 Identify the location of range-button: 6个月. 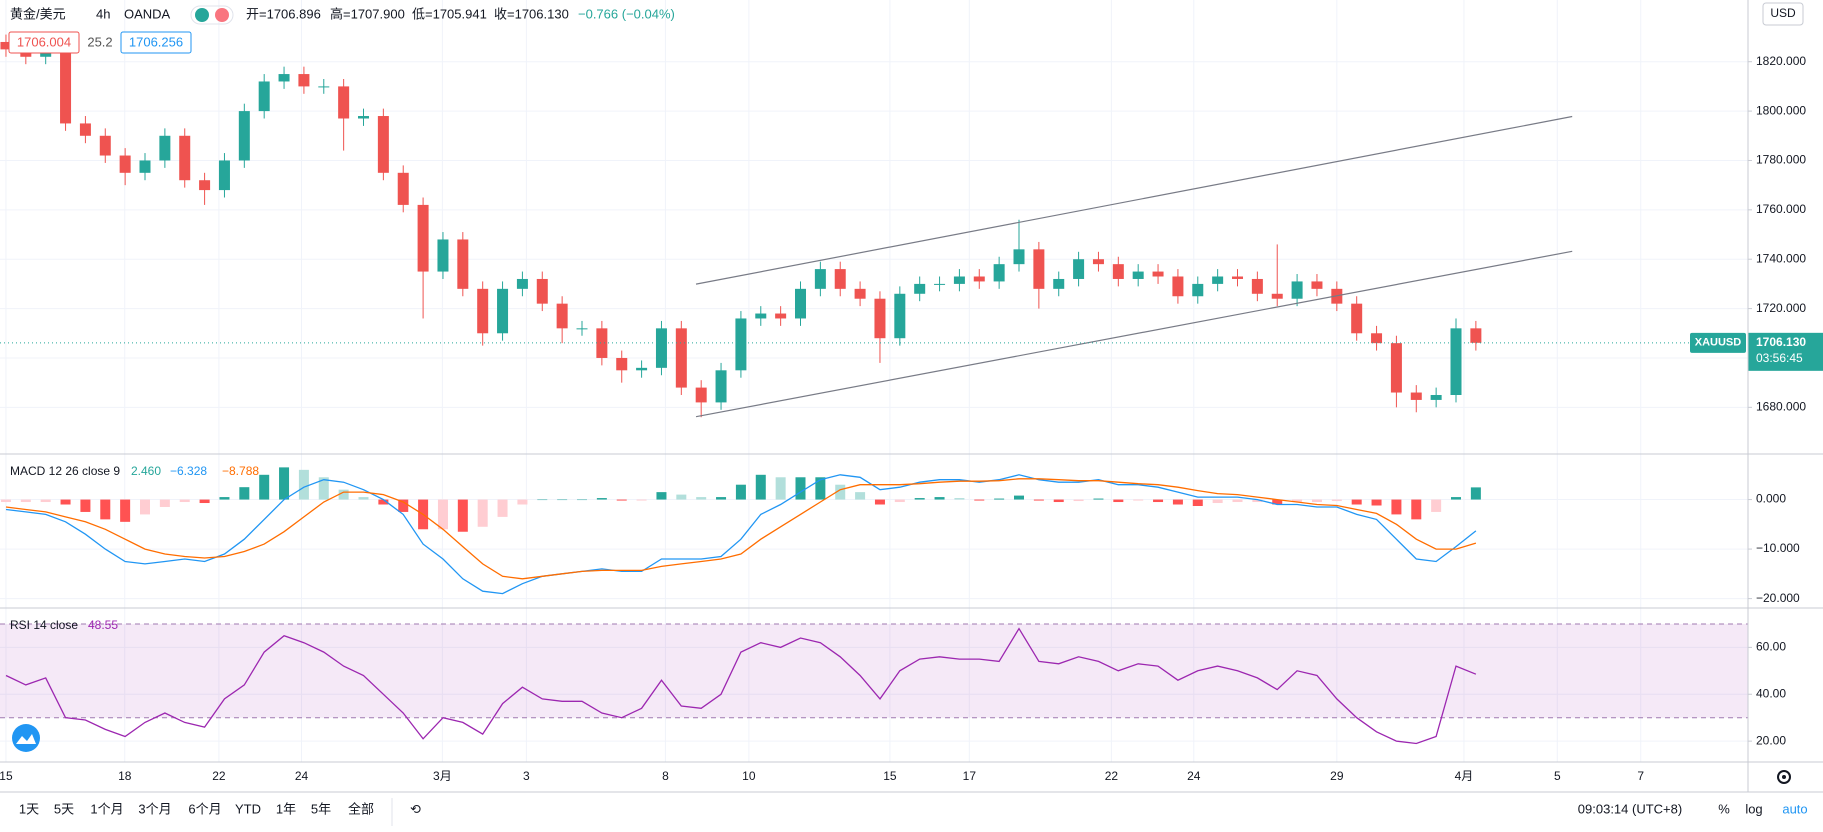
(204, 808).